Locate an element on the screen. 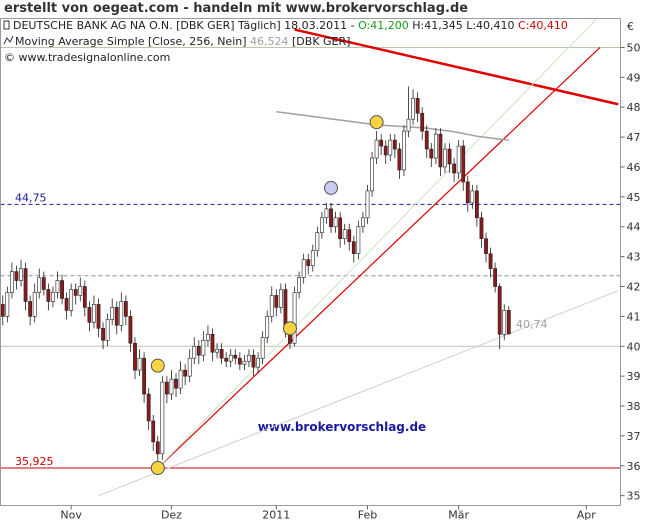 Image resolution: width=650 pixels, height=524 pixels. y-tick-label: 40 is located at coordinates (634, 346).